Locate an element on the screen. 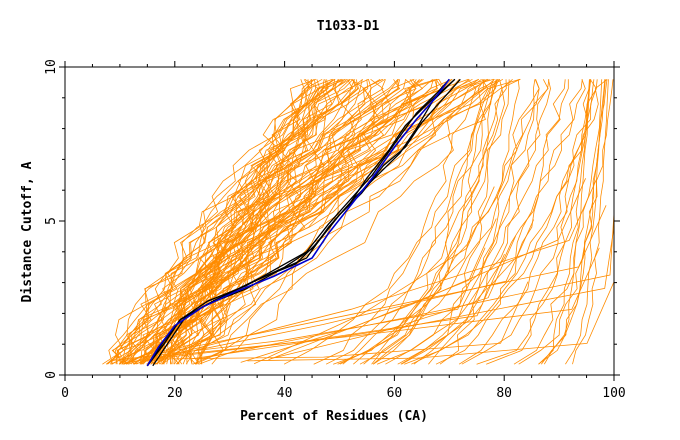 Image resolution: width=680 pixels, height=440 pixels. y-axis-label: Distance Cutoff, A is located at coordinates (27, 231).